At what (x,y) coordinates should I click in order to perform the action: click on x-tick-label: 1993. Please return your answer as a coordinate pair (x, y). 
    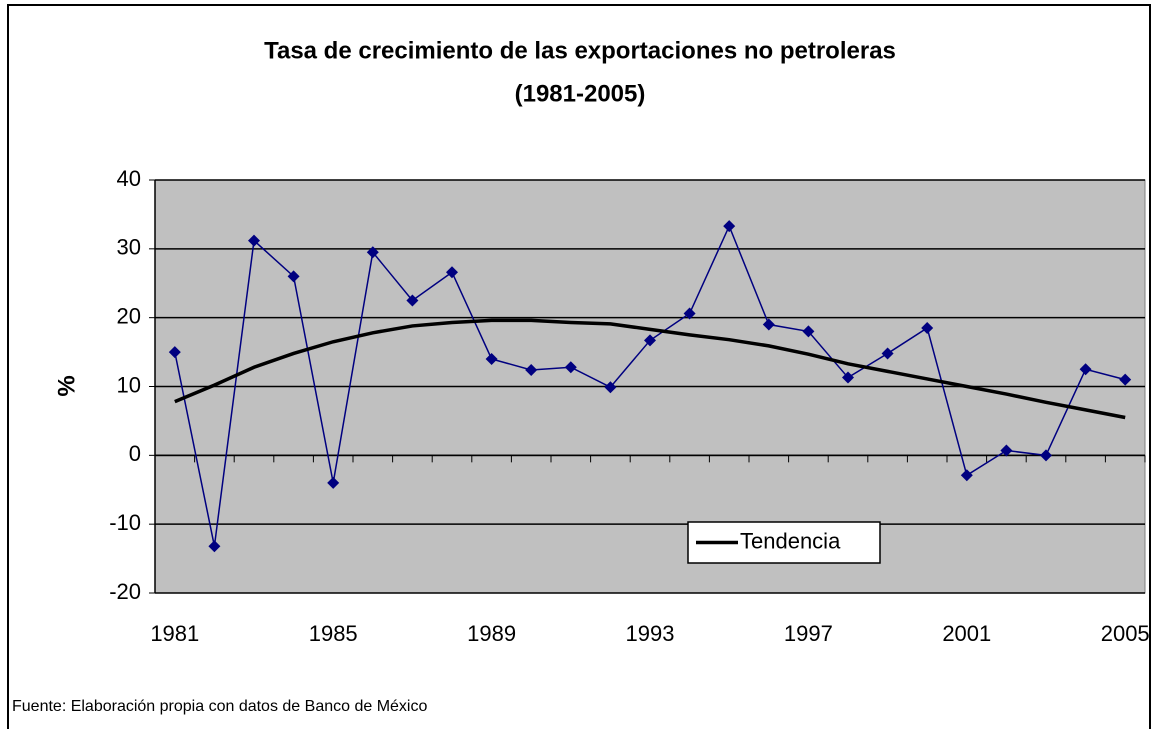
    Looking at the image, I should click on (650, 633).